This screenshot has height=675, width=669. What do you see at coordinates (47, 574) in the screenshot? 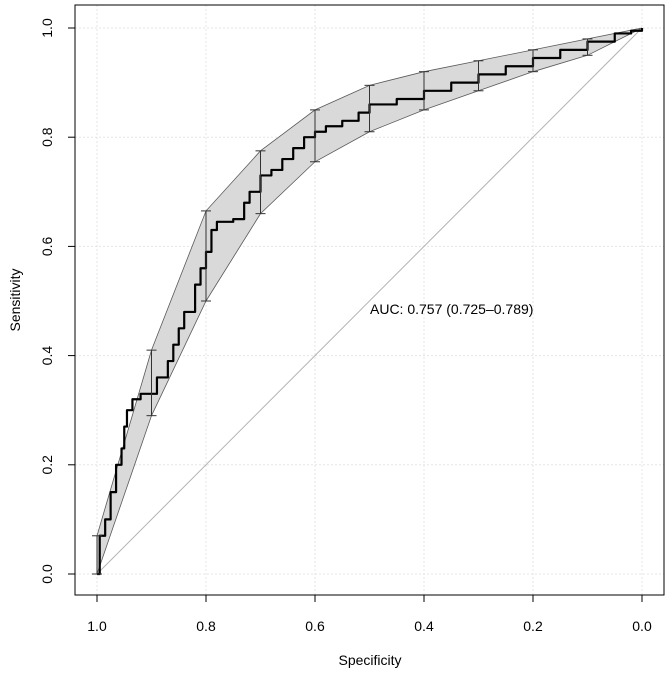
I see `y-tick-label: 0.0` at bounding box center [47, 574].